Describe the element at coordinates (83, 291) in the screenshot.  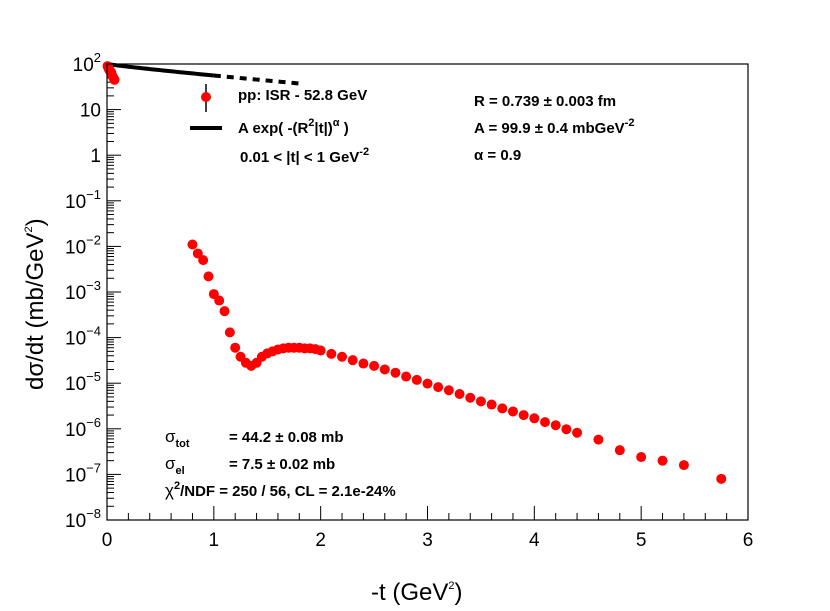
I see `y-tick-label: 10⁻³` at that location.